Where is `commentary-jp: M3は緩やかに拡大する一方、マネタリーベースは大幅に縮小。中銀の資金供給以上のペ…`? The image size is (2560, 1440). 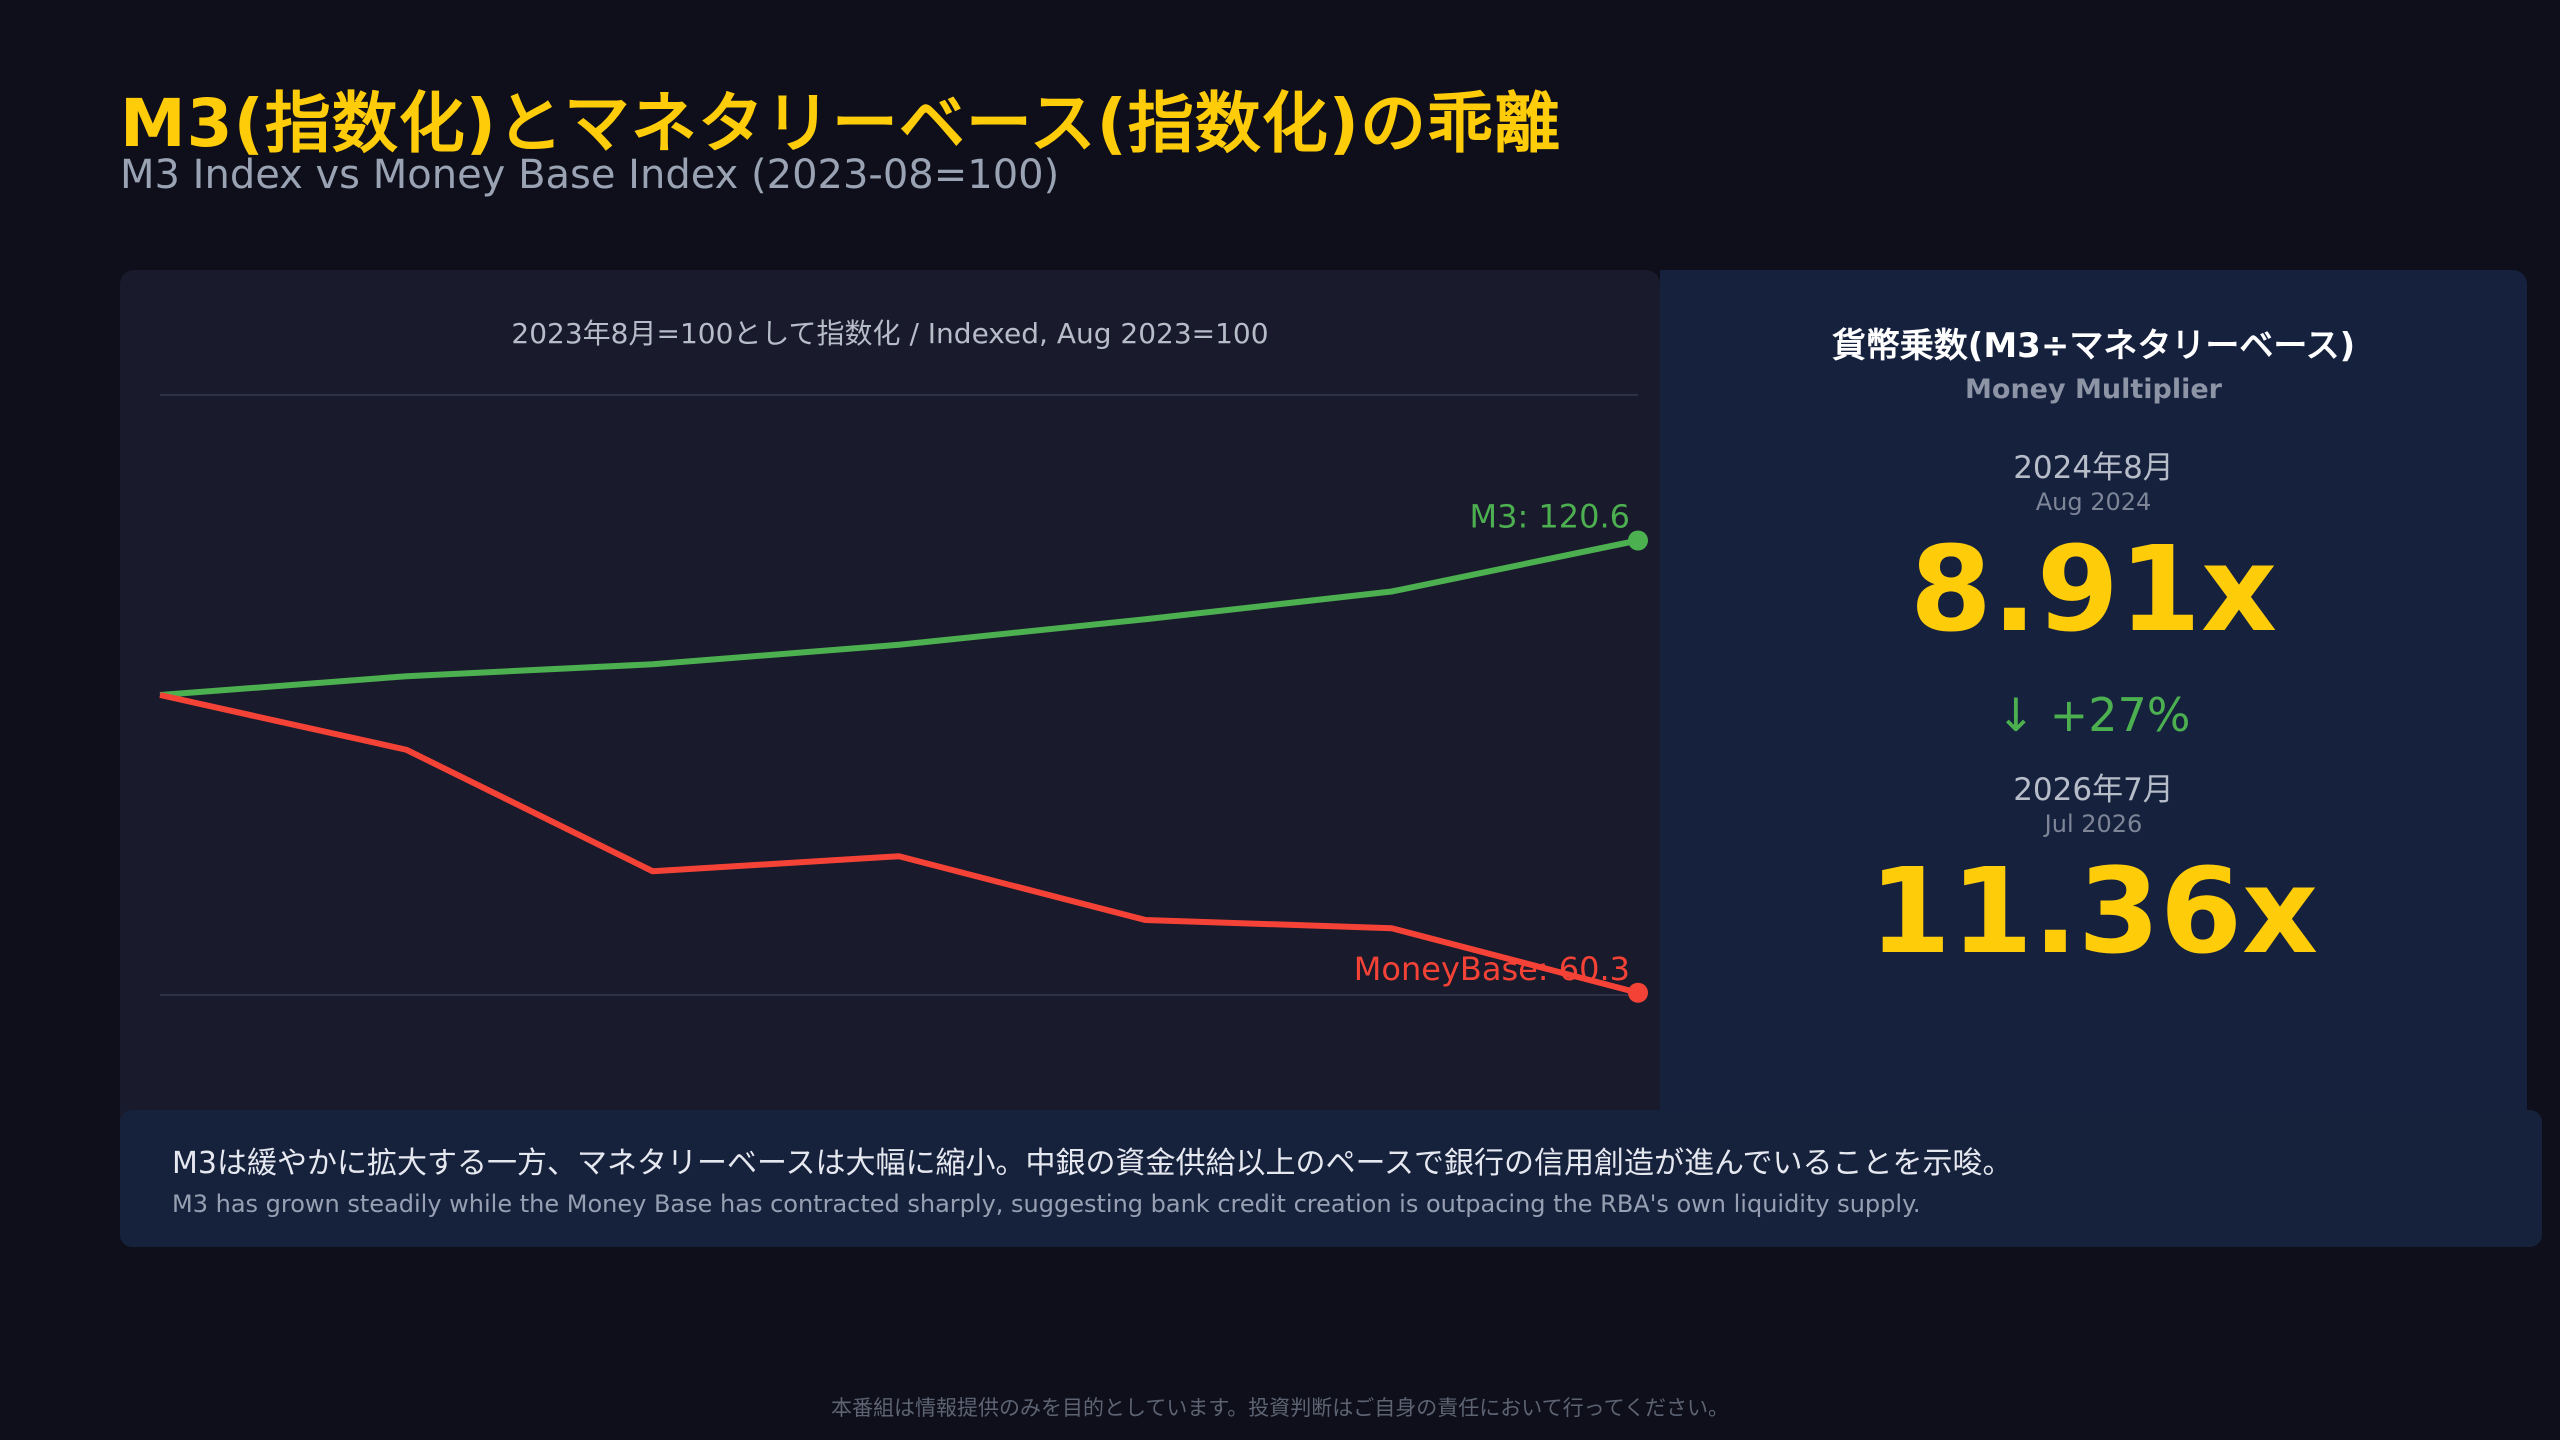 commentary-jp: M3は緩やかに拡大する一方、マネタリーベースは大幅に縮小。中銀の資金供給以上のペ… is located at coordinates (1092, 1163).